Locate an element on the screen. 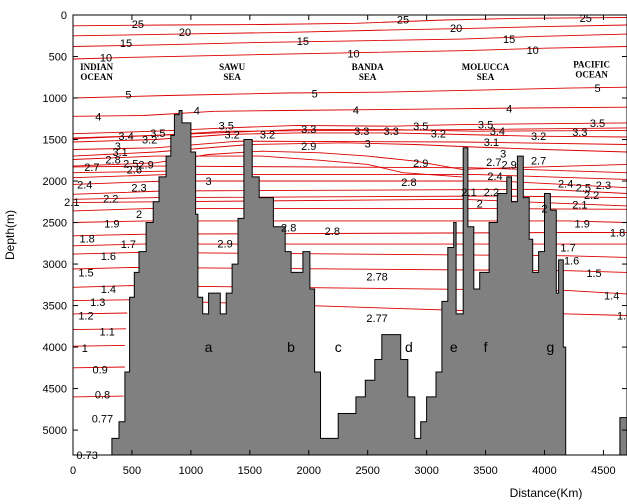  y-tick-label: 1000 is located at coordinates (55, 99).